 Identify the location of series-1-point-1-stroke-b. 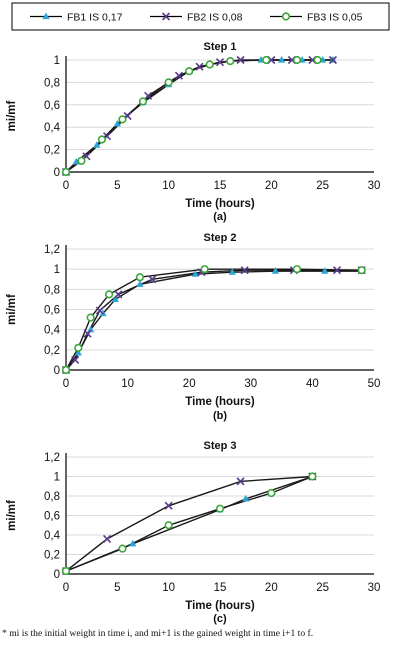
(75, 359).